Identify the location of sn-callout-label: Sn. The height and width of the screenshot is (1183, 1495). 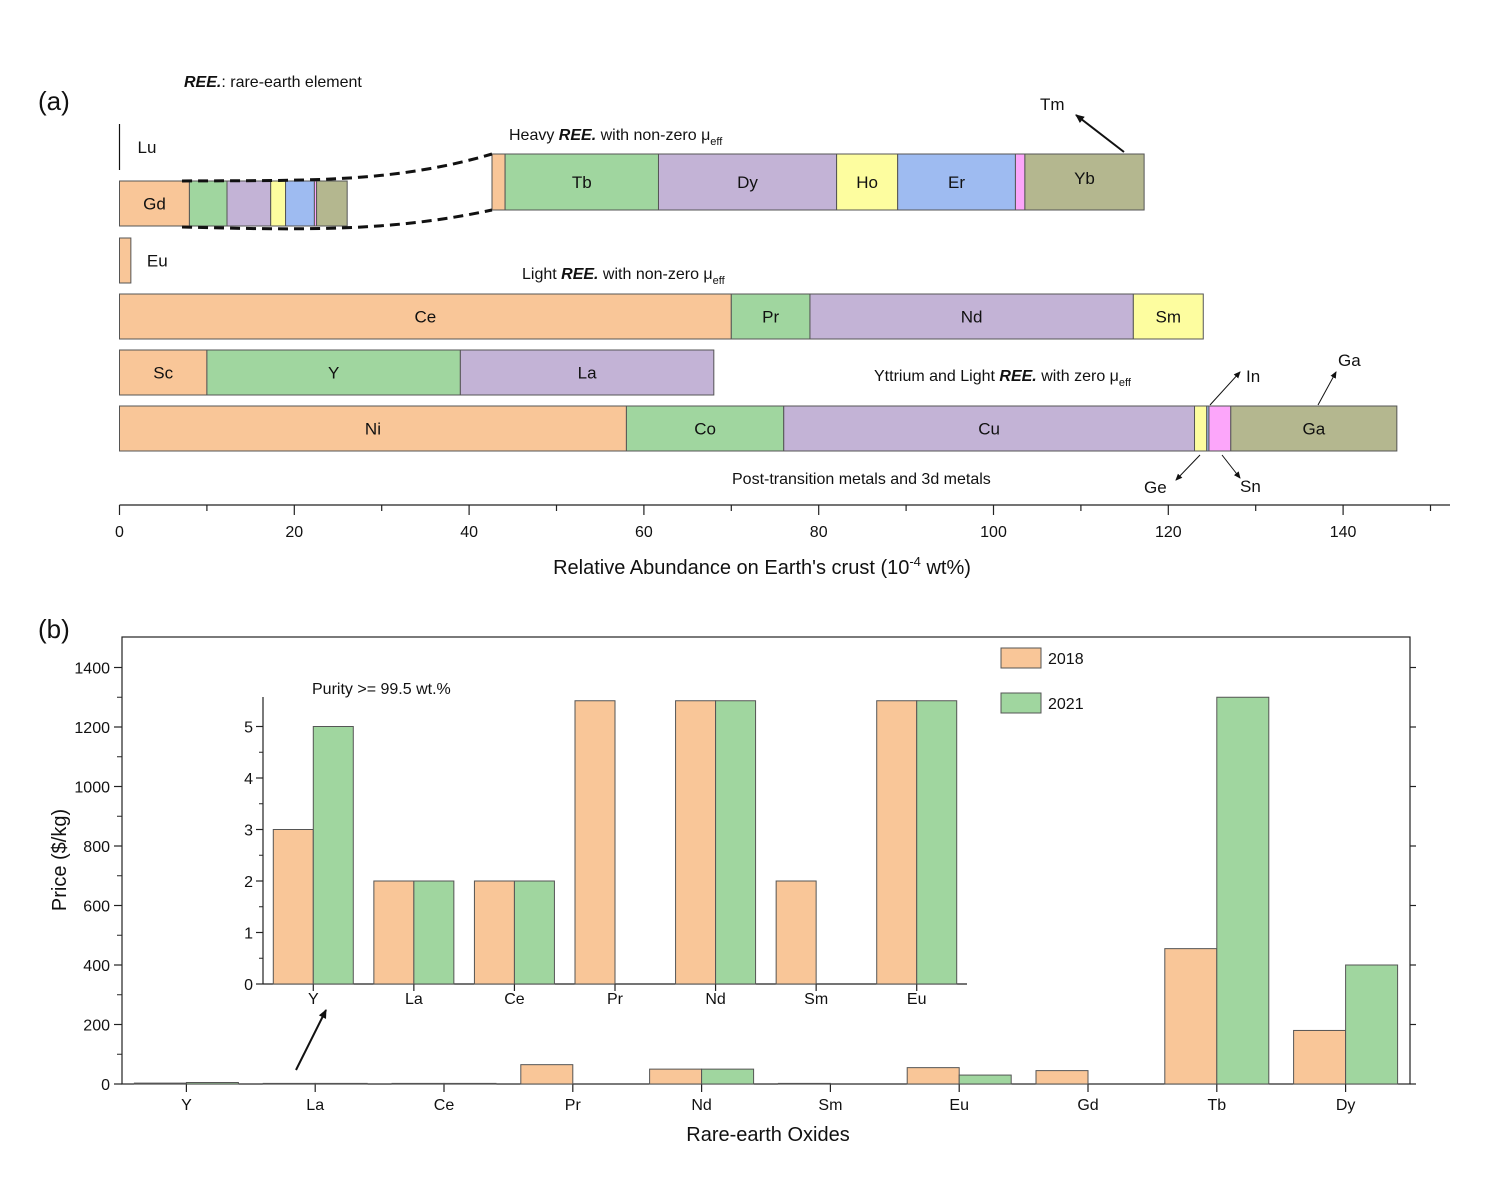
(1250, 486).